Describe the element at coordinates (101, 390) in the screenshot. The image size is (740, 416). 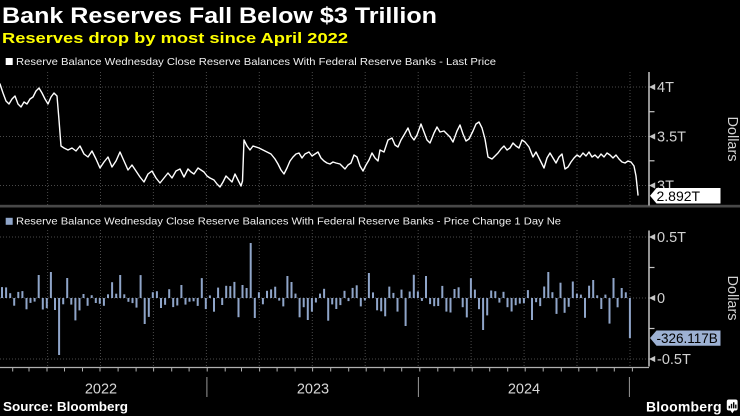
I see `svg-text: 2022` at that location.